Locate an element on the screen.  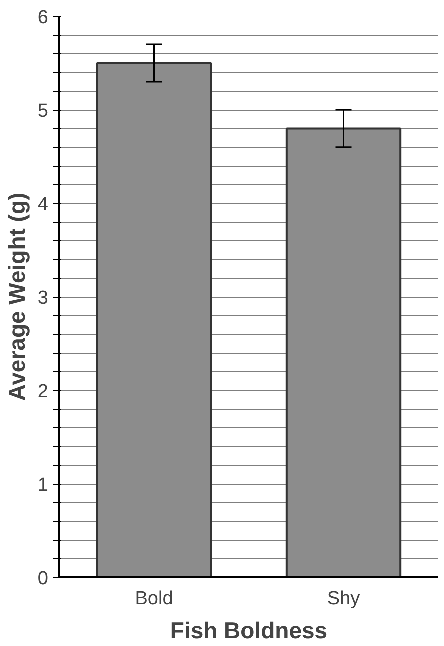
y-tick-label: 1 is located at coordinates (43, 485).